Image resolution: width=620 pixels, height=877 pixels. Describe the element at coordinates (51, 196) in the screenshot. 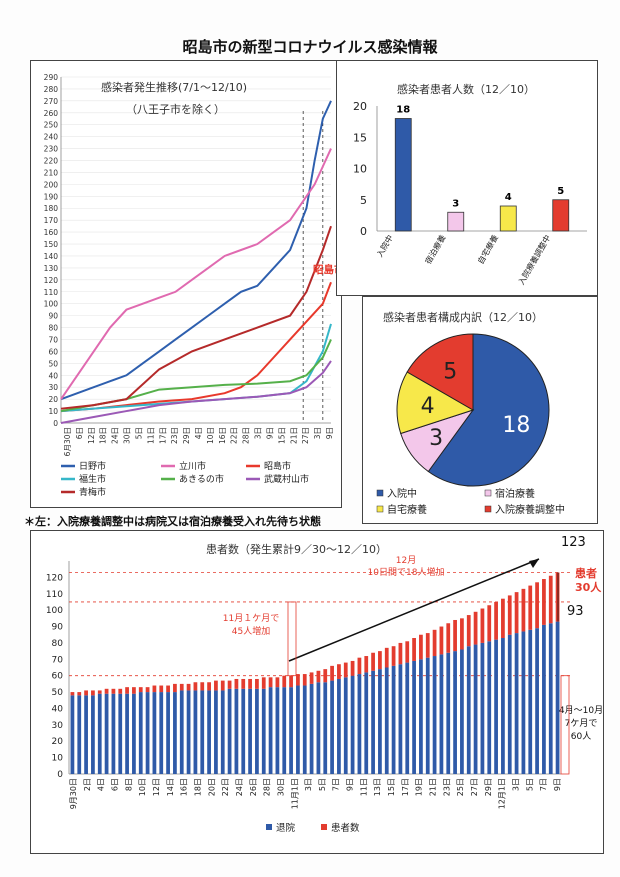

I see `y-tick-label: 190` at that location.